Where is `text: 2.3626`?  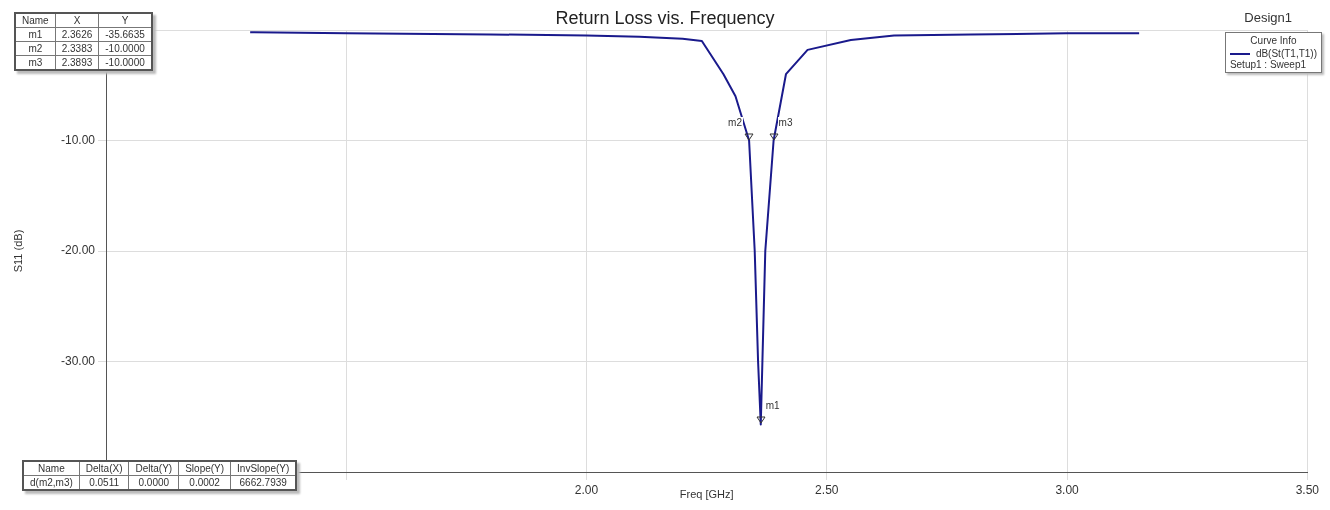 text: 2.3626 is located at coordinates (77, 34).